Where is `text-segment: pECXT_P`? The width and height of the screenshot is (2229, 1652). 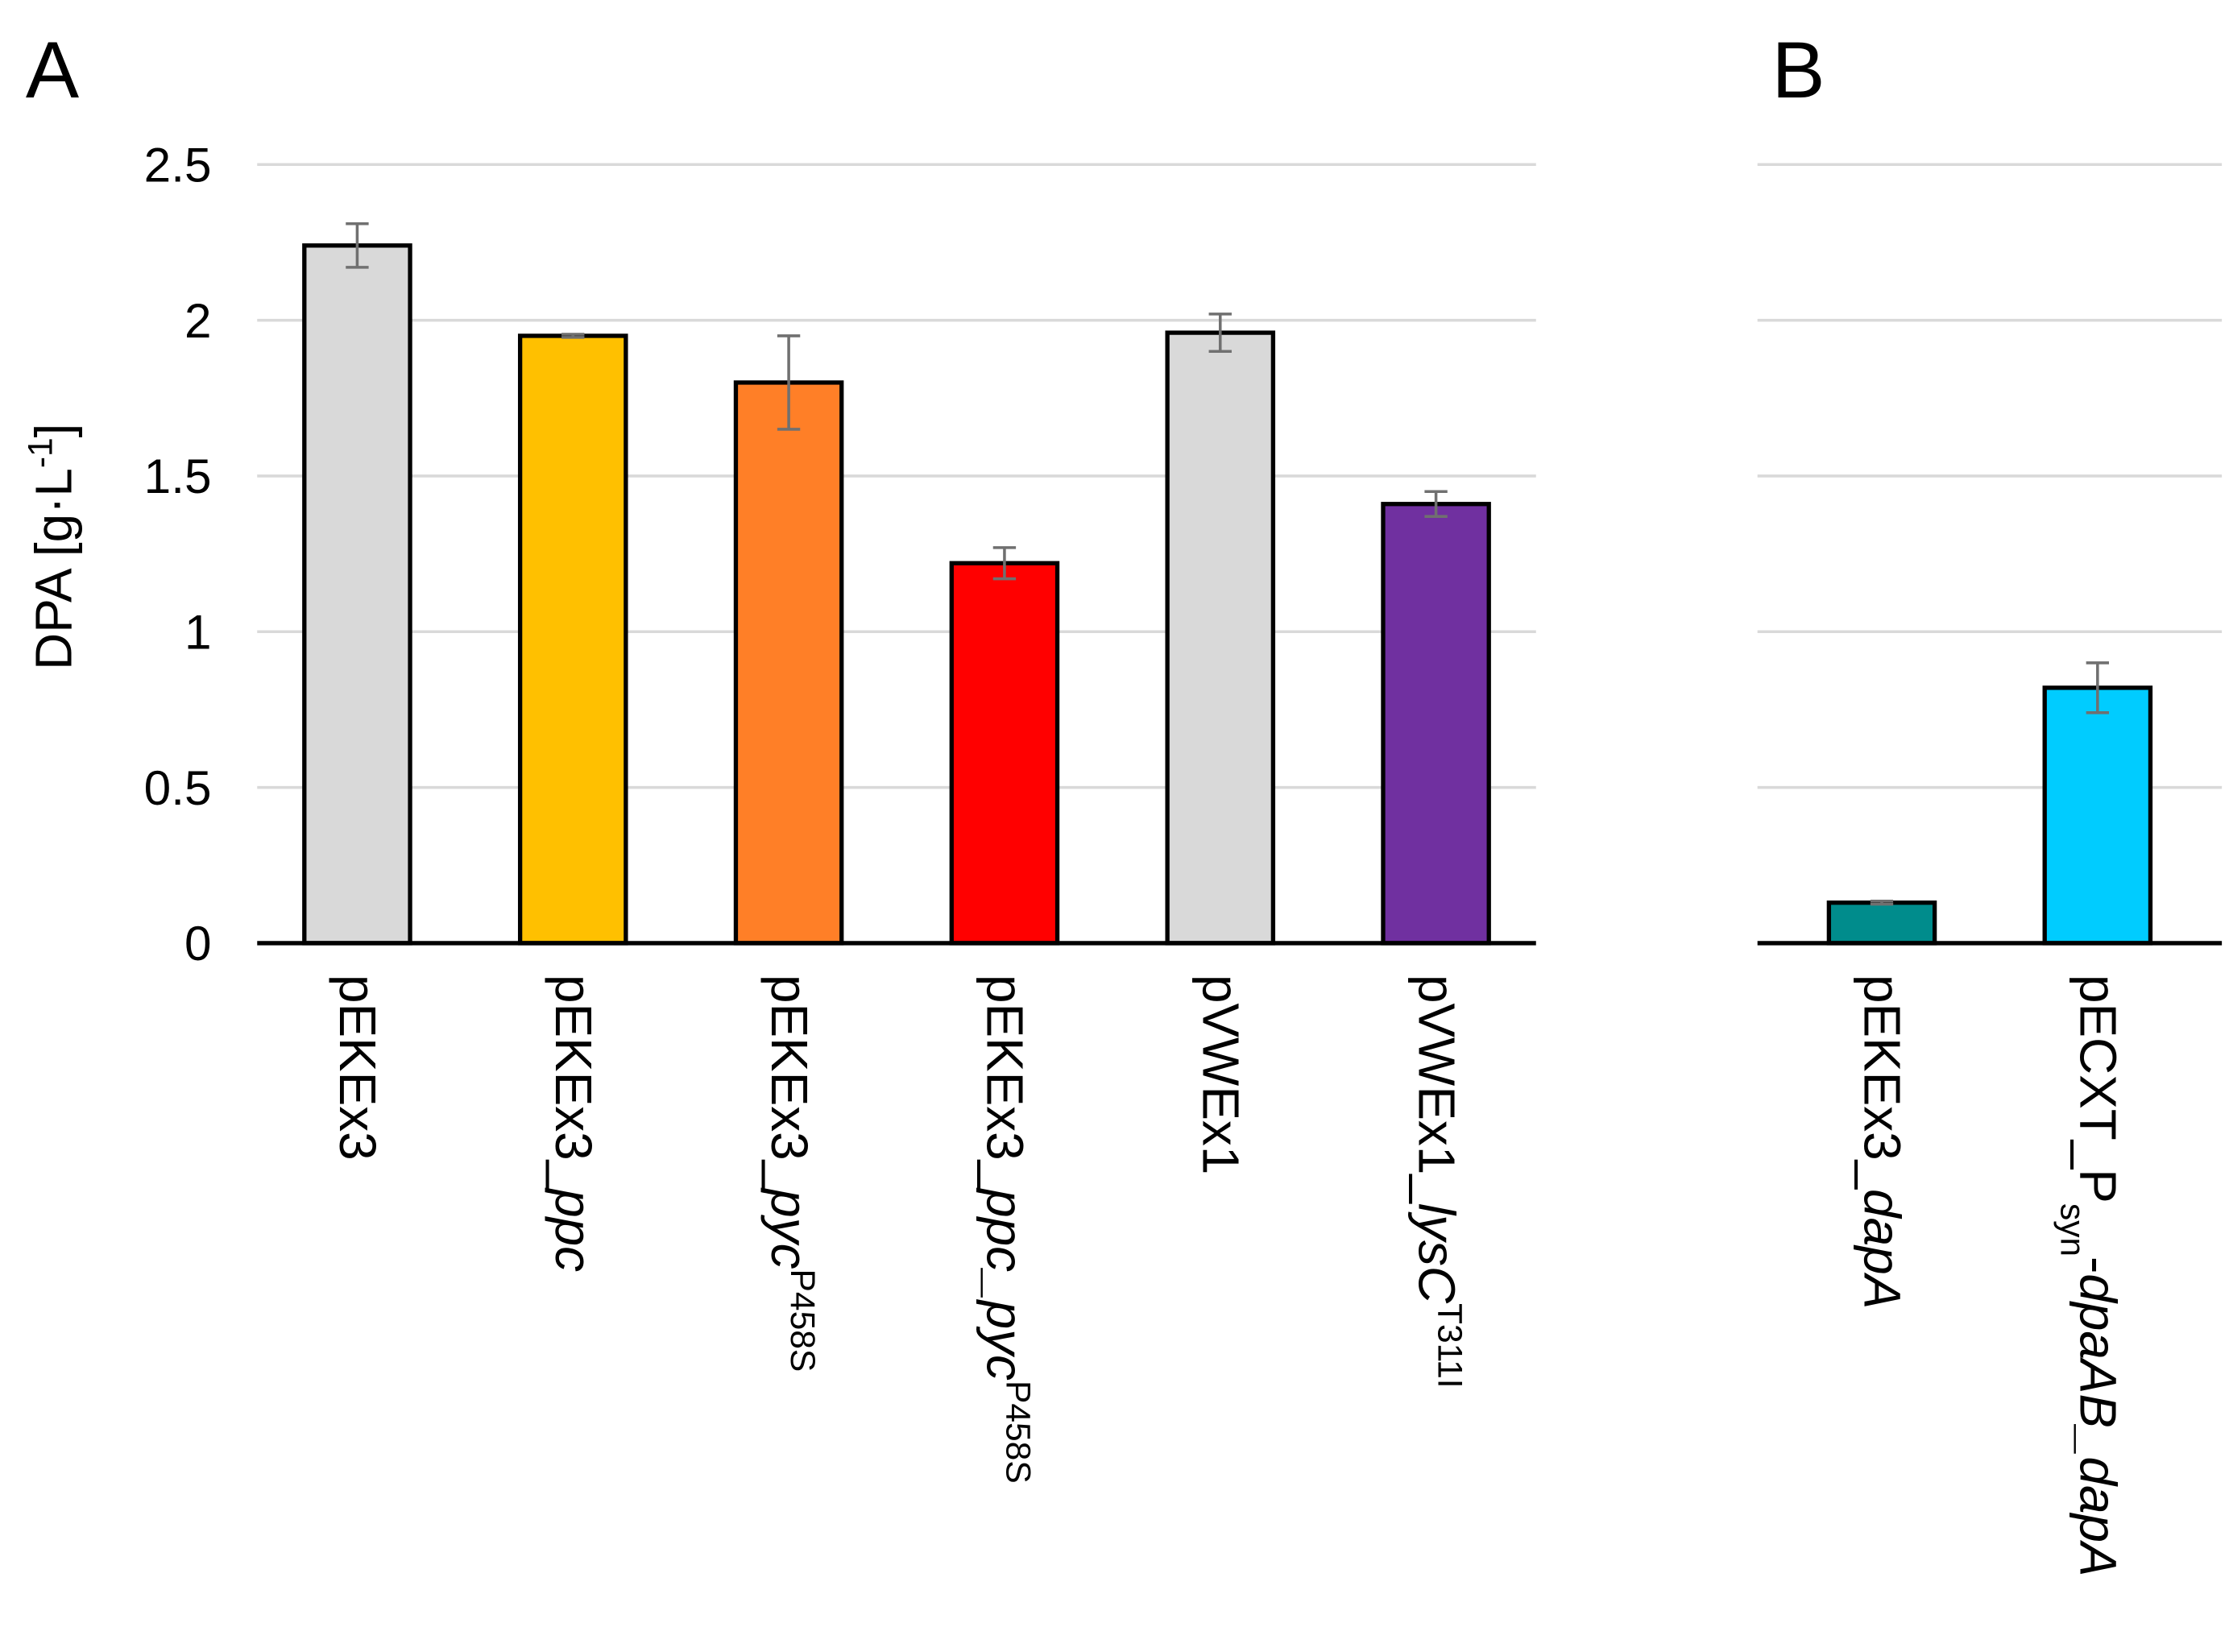 text-segment: pECXT_P is located at coordinates (2098, 1089).